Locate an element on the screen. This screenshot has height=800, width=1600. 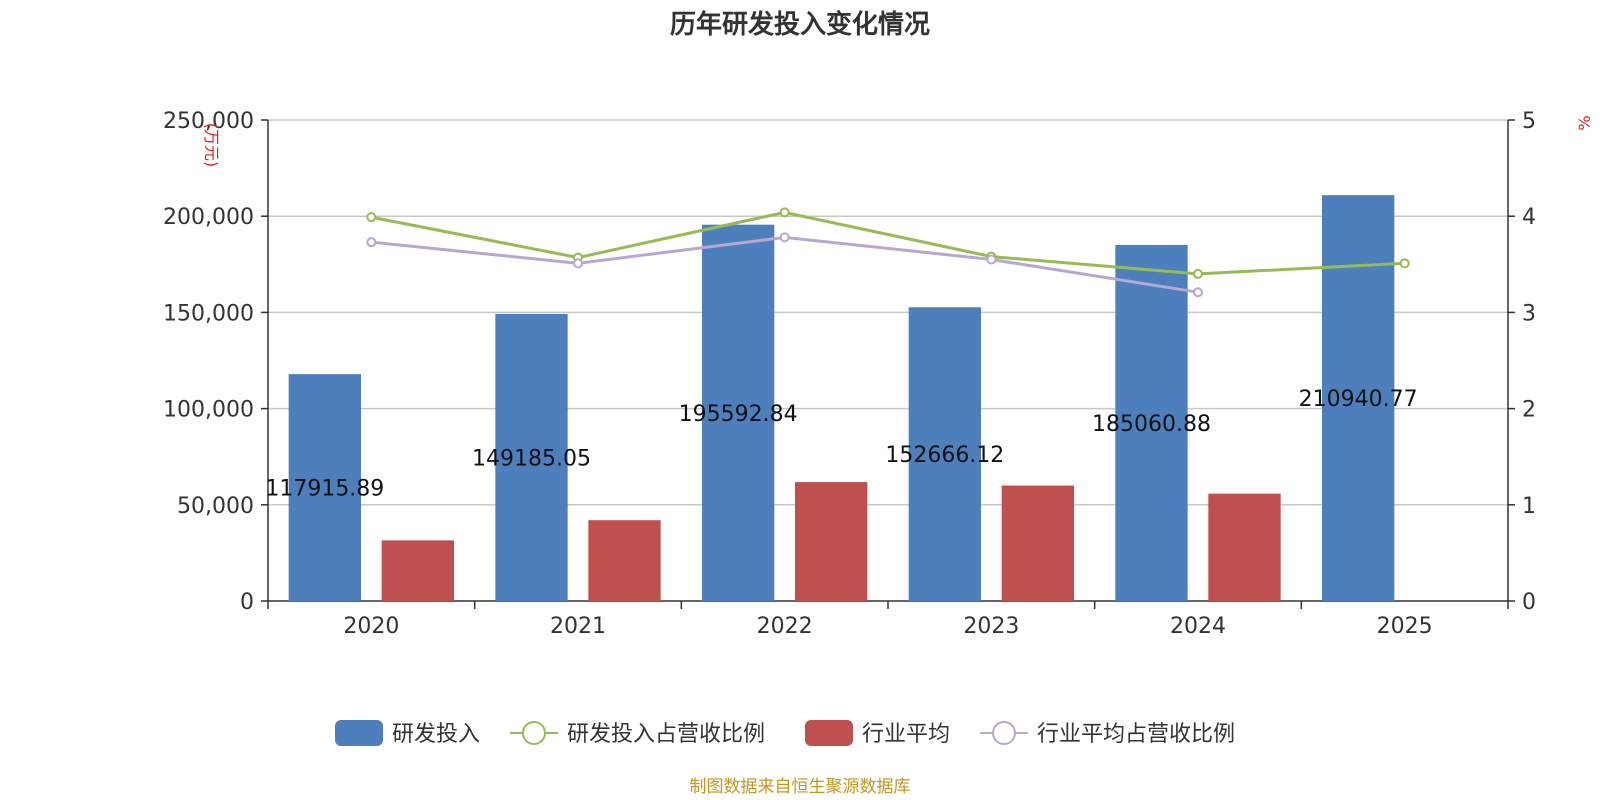
data-label-2022: 195592.84 is located at coordinates (738, 414).